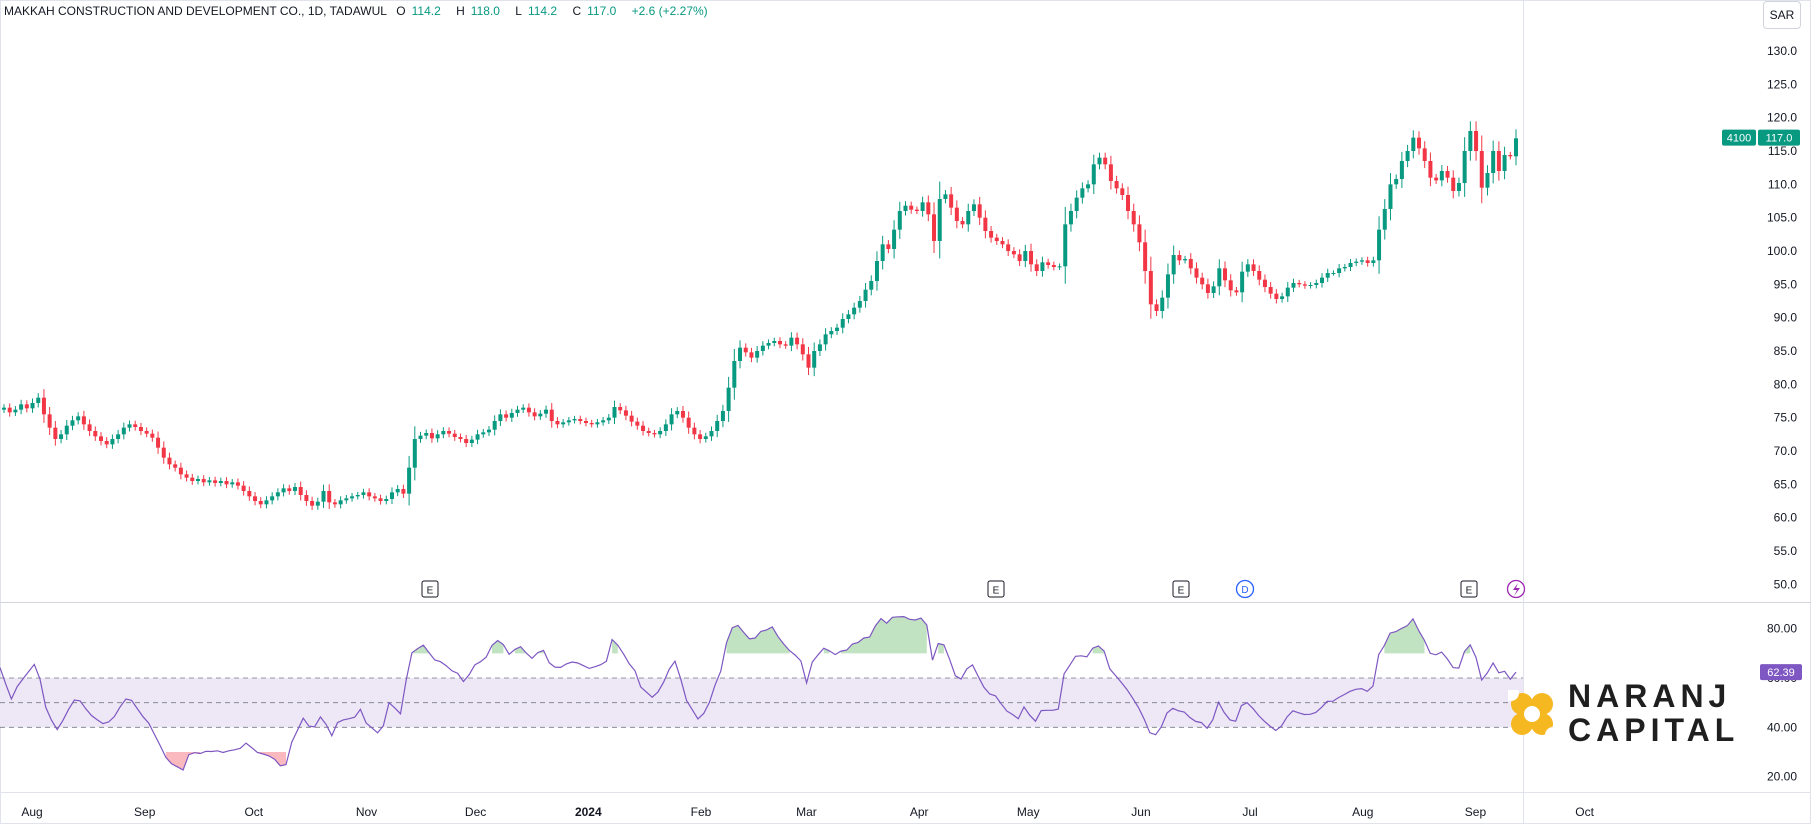  I want to click on price-tick-label: 115.0, so click(1782, 151).